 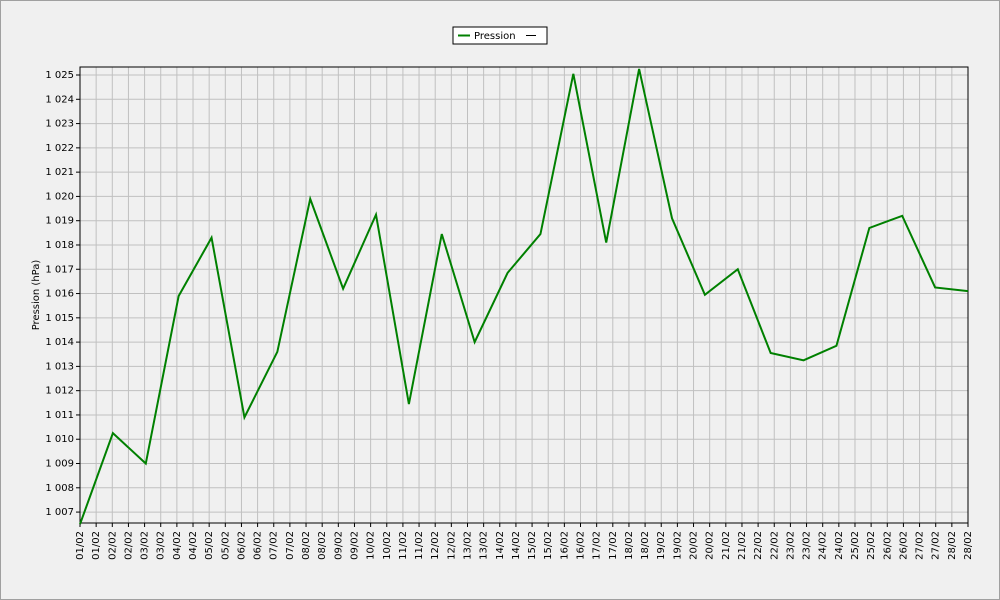 What do you see at coordinates (59, 269) in the screenshot?
I see `y-tick-label: 1 017` at bounding box center [59, 269].